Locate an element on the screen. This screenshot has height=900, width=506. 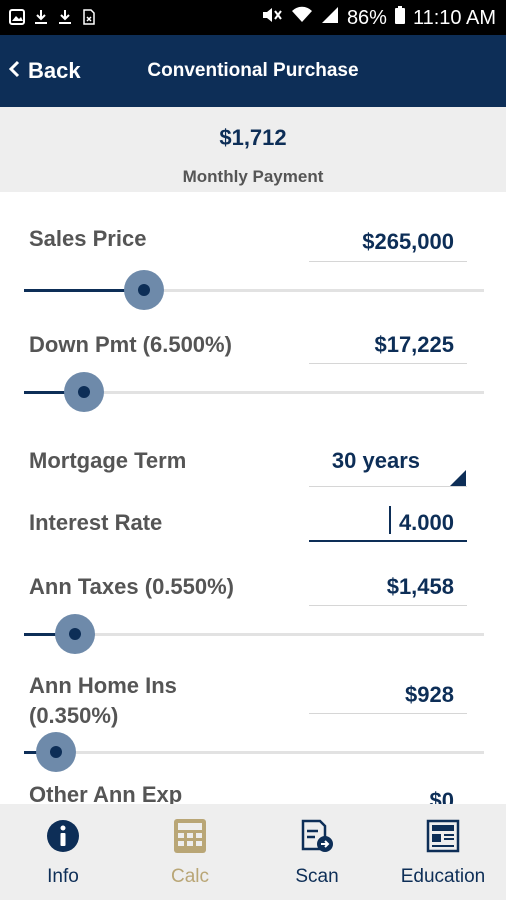
info-icon is located at coordinates (63, 836).